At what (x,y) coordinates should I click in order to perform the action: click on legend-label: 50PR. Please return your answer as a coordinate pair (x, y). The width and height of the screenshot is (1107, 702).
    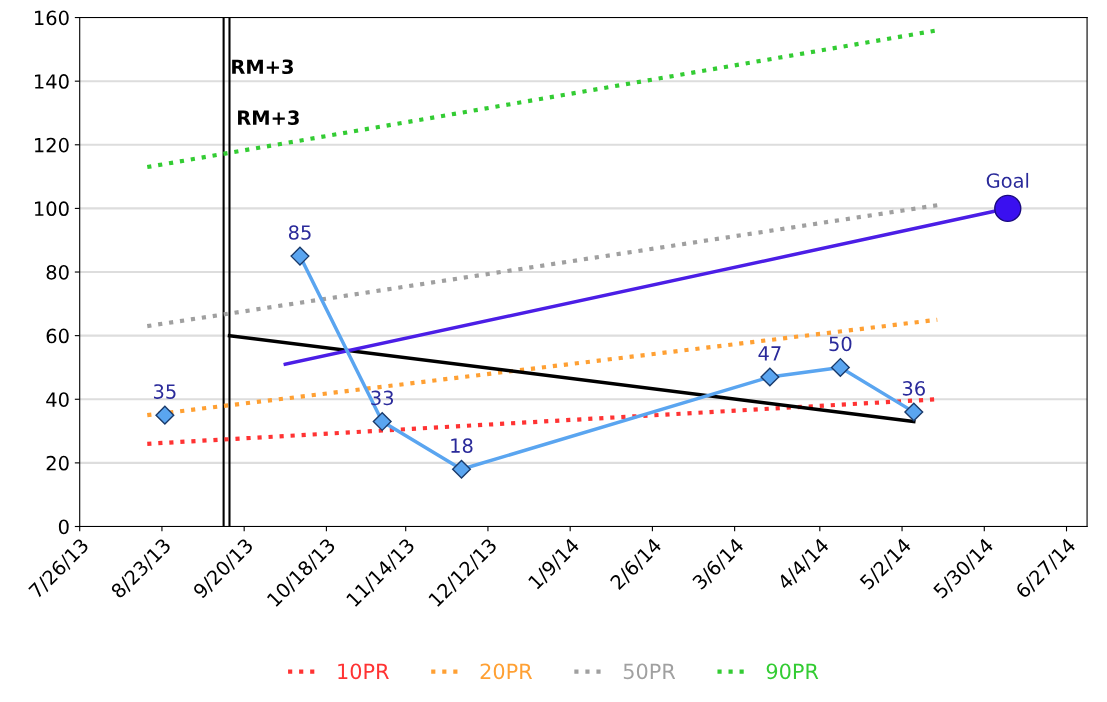
    Looking at the image, I should click on (649, 671).